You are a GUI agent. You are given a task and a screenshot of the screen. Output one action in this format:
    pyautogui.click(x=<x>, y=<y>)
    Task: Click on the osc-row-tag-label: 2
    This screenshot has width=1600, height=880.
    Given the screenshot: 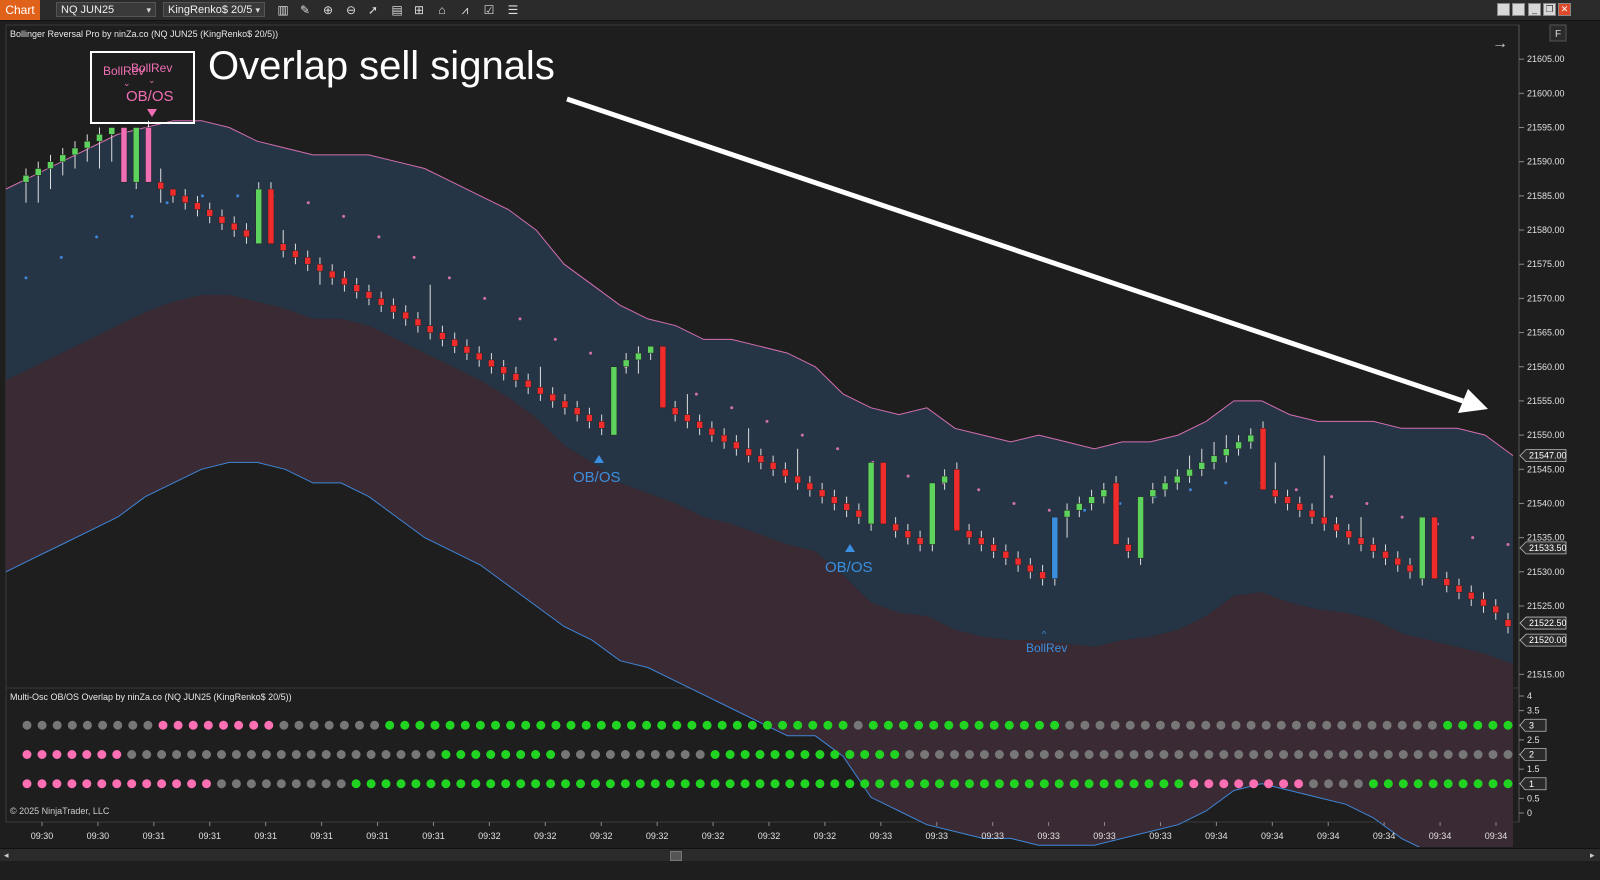 What is the action you would take?
    pyautogui.click(x=1531, y=755)
    